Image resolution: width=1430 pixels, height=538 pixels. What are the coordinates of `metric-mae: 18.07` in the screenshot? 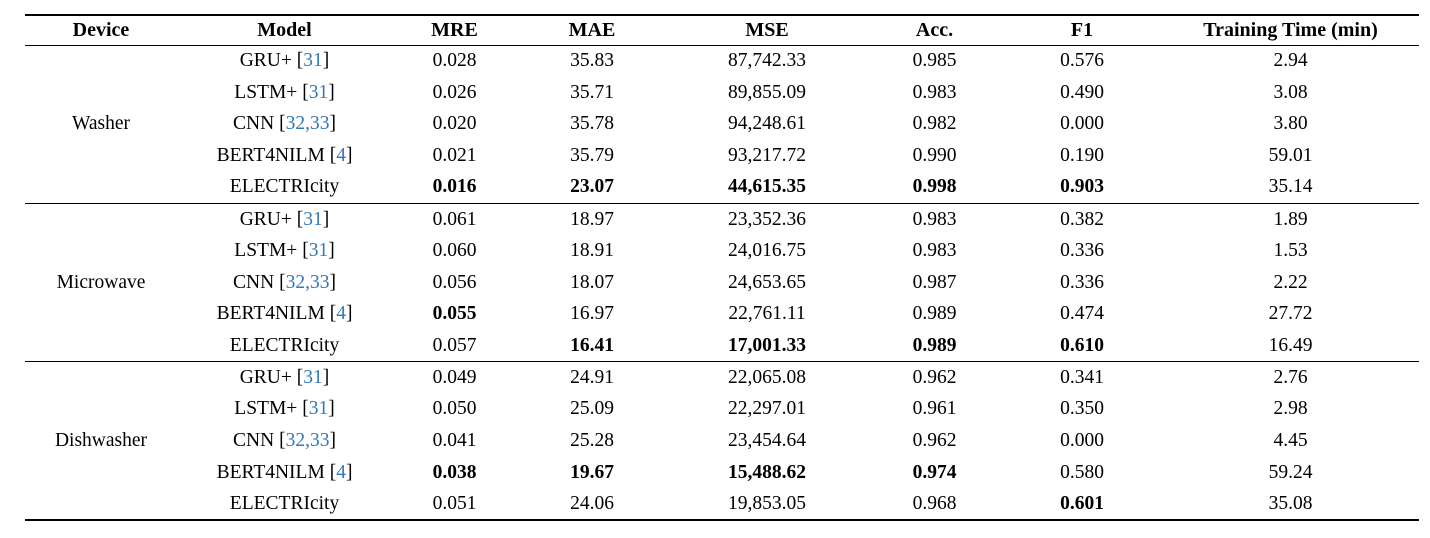 It's located at (592, 282).